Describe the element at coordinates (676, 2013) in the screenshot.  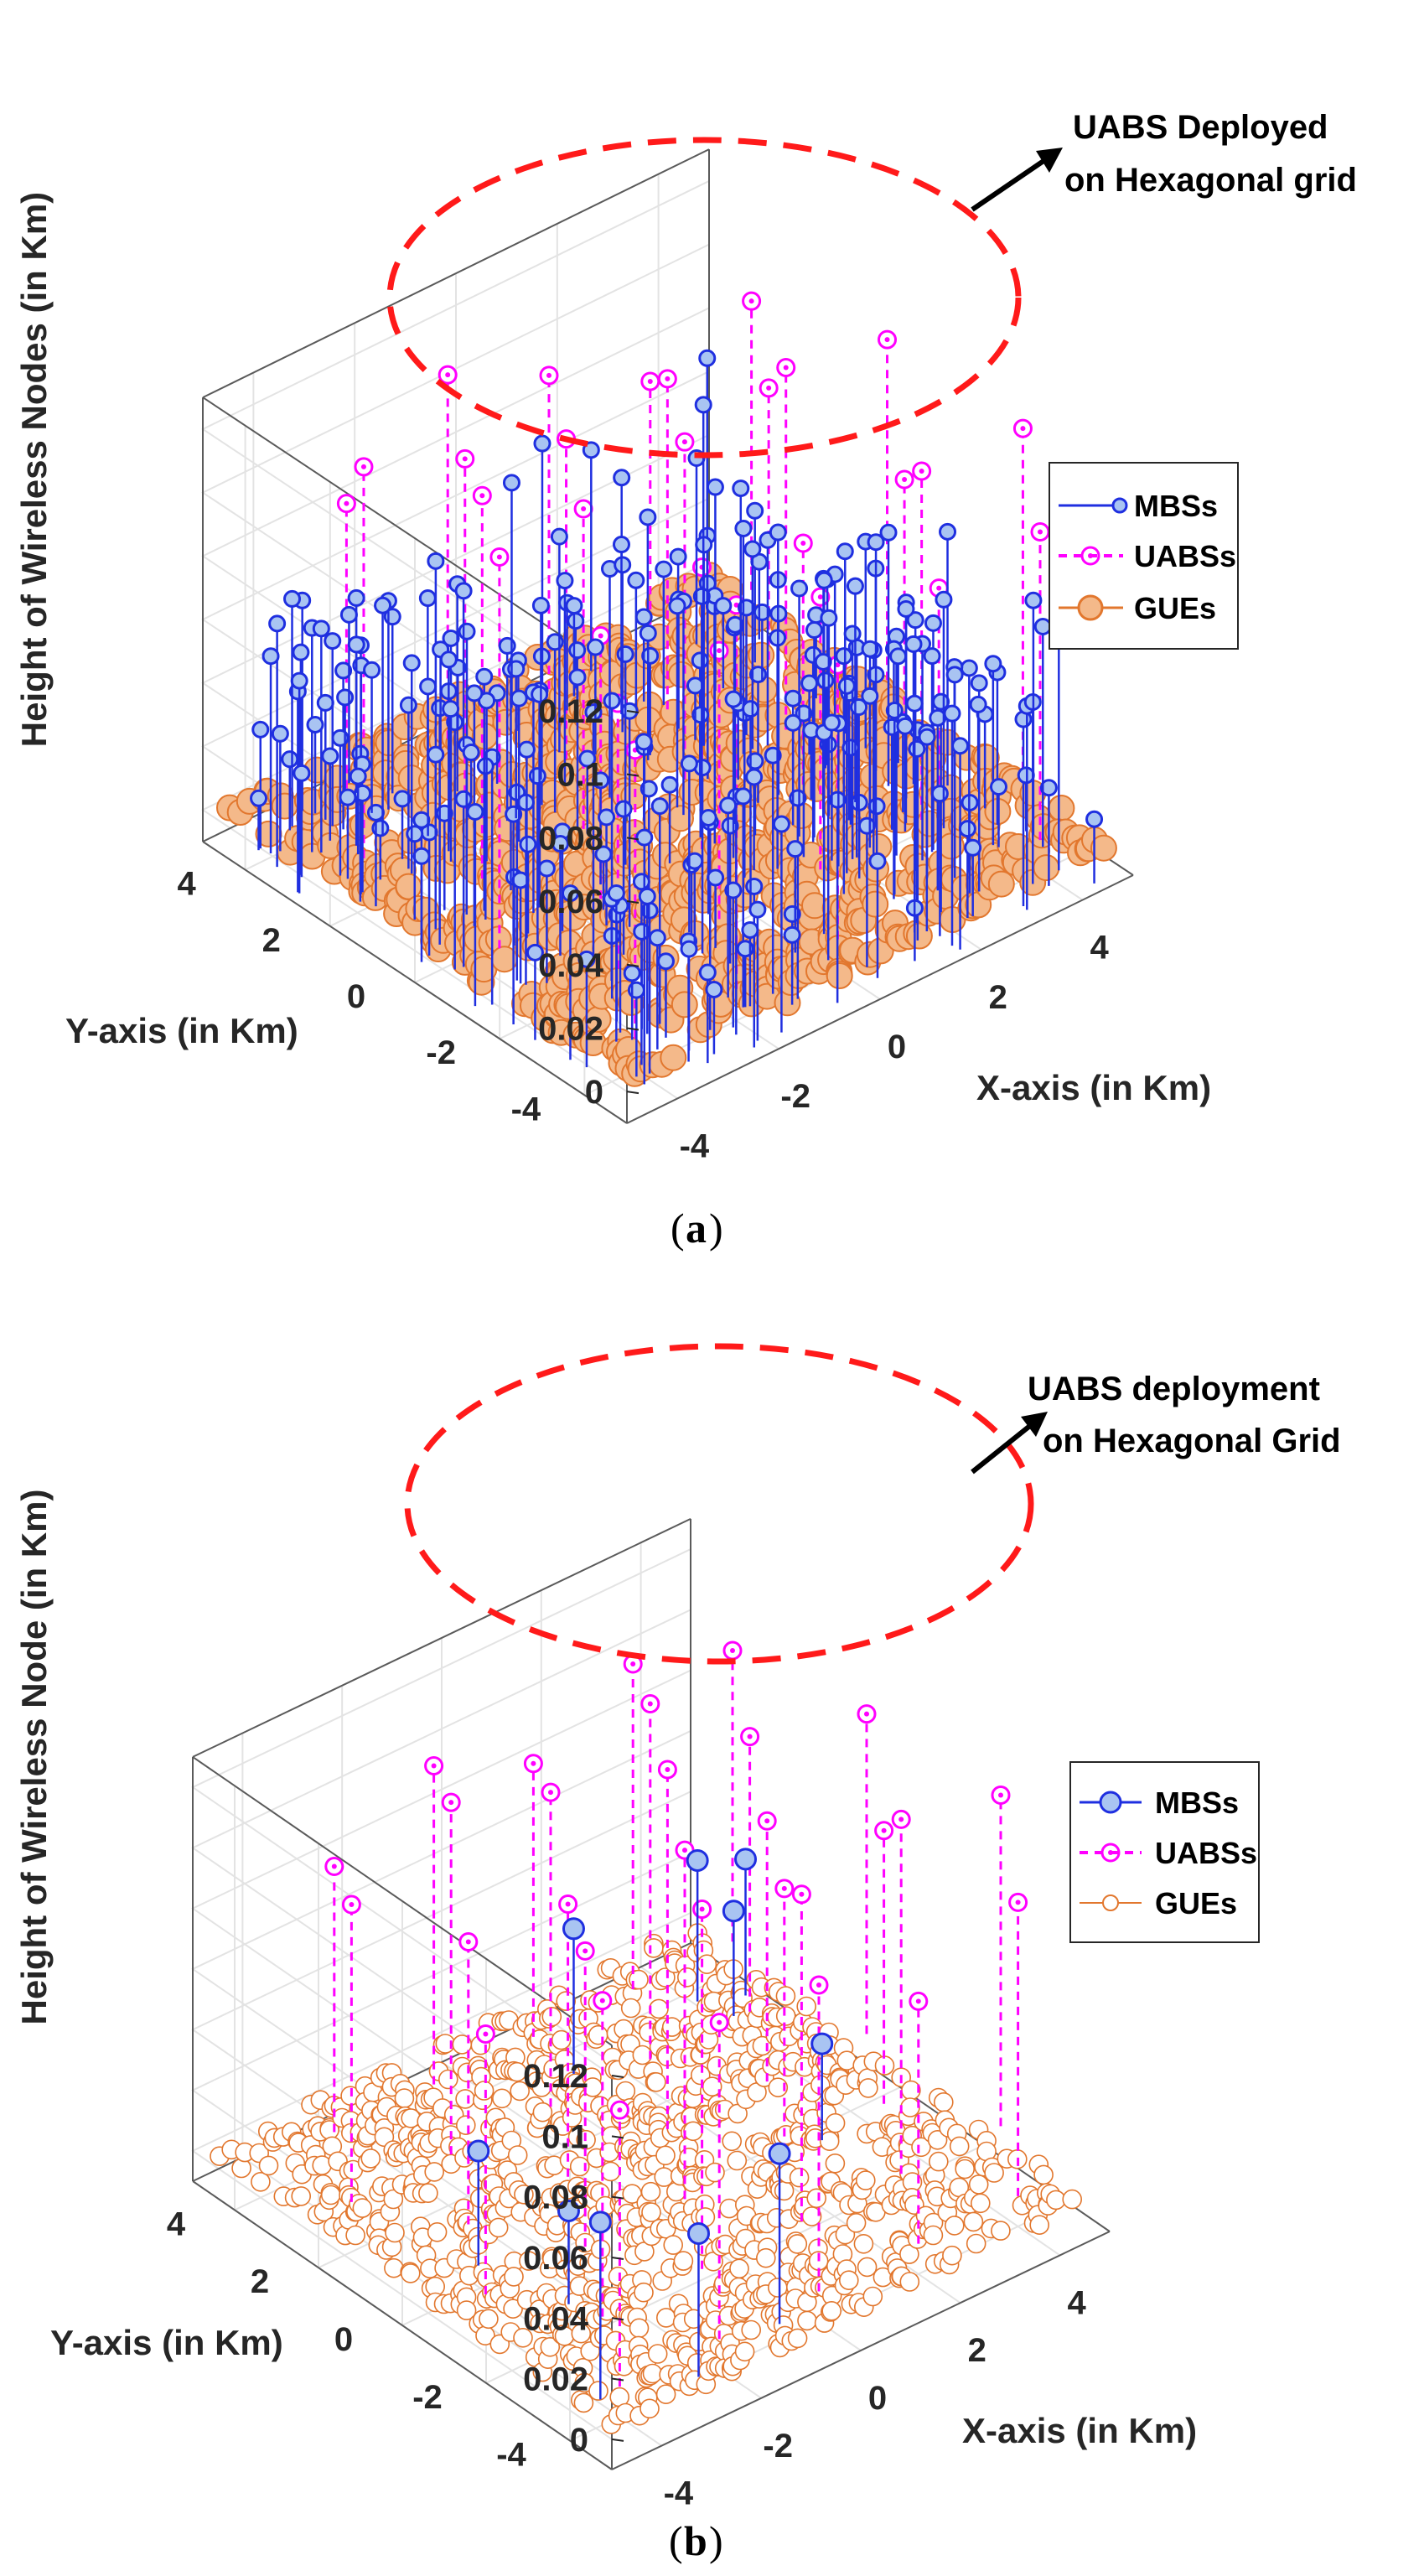
I see `uabs-stems-b` at that location.